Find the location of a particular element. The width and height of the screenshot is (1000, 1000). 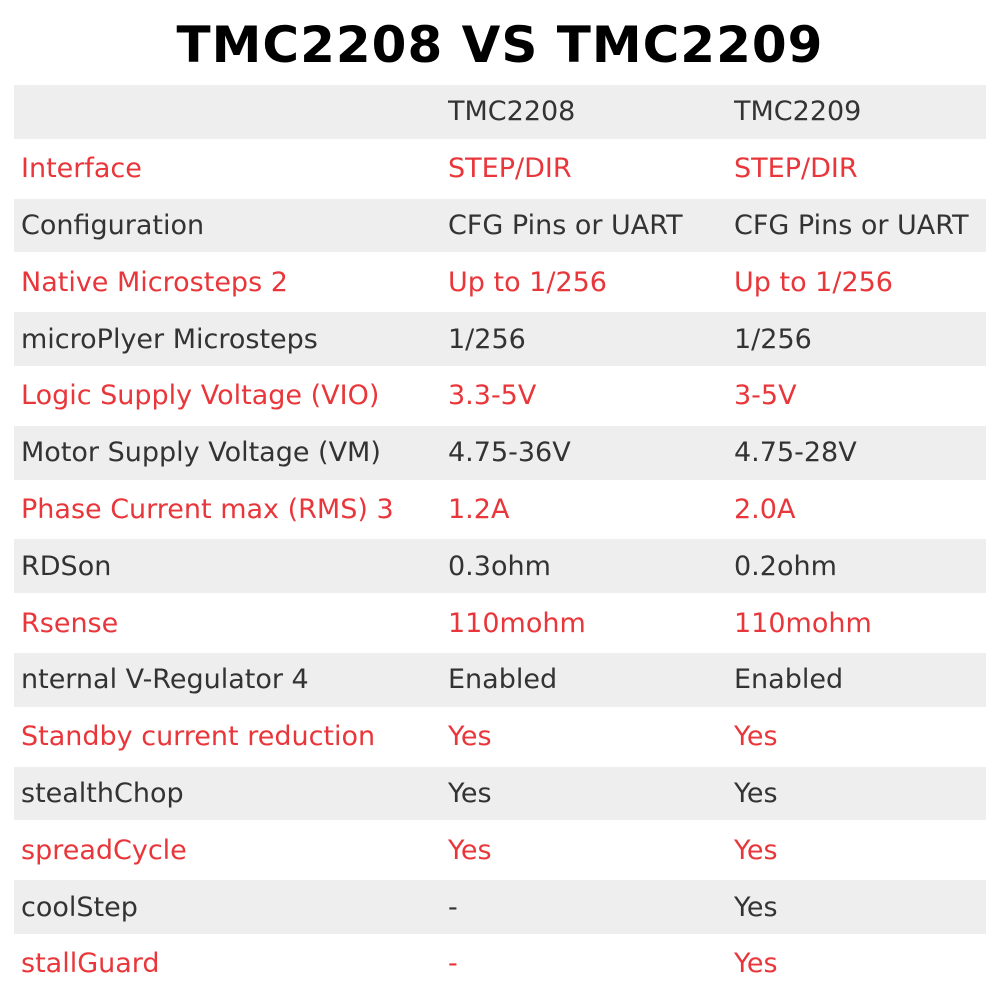

feature-cell: Configuration is located at coordinates (113, 225).